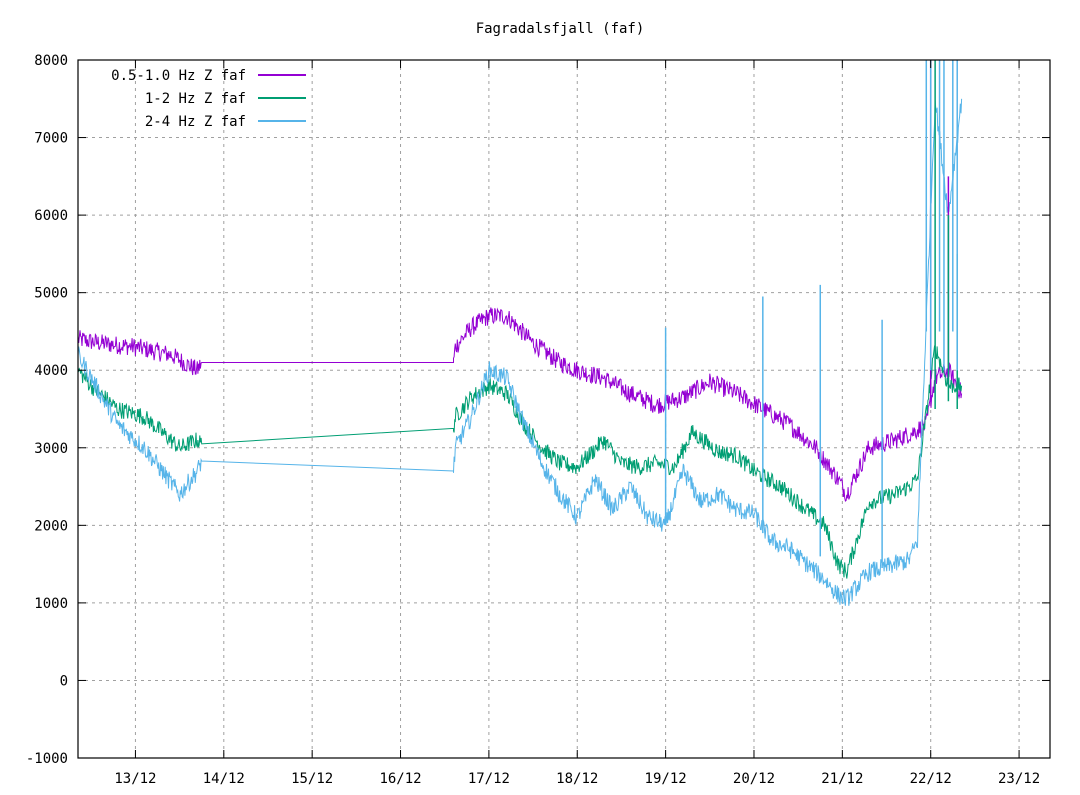  Describe the element at coordinates (195, 99) in the screenshot. I see `legend-label: 1-2 Hz Z faf` at that location.